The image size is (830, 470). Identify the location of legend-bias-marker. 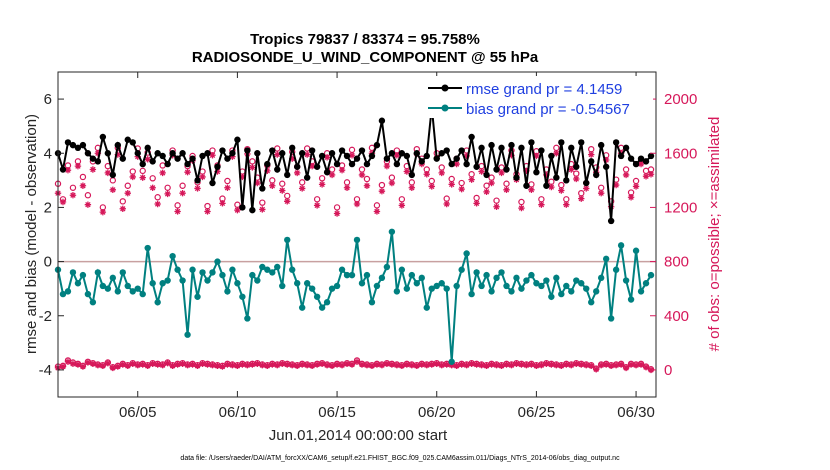
(445, 108).